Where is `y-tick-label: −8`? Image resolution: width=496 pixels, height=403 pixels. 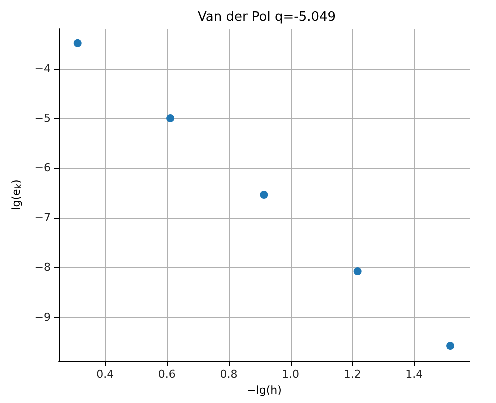 y-tick-label: −8 is located at coordinates (42, 267).